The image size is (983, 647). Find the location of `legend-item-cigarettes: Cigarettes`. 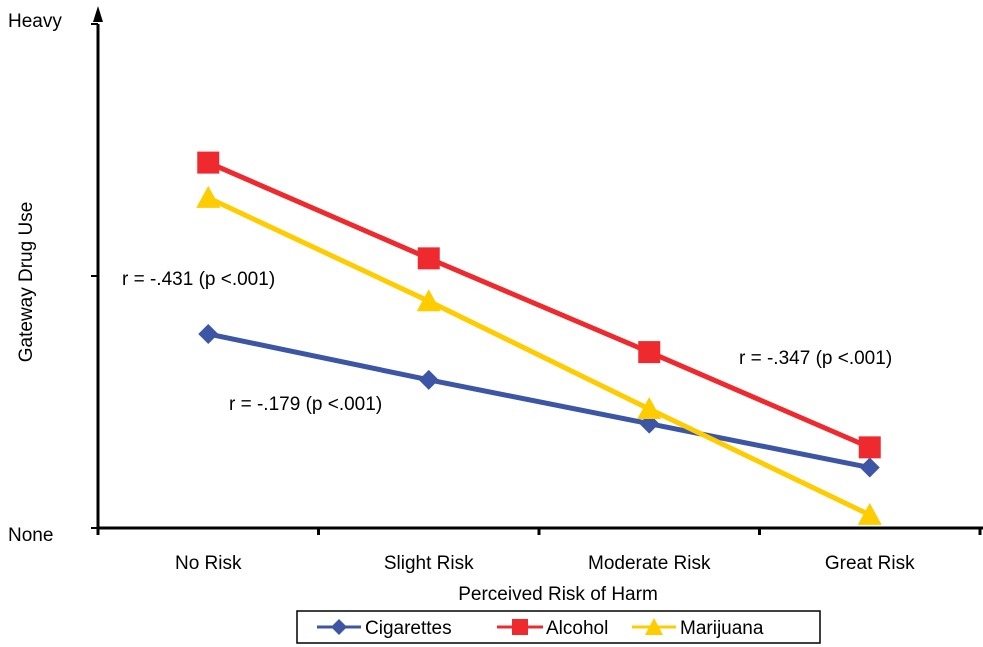

legend-item-cigarettes: Cigarettes is located at coordinates (384, 628).